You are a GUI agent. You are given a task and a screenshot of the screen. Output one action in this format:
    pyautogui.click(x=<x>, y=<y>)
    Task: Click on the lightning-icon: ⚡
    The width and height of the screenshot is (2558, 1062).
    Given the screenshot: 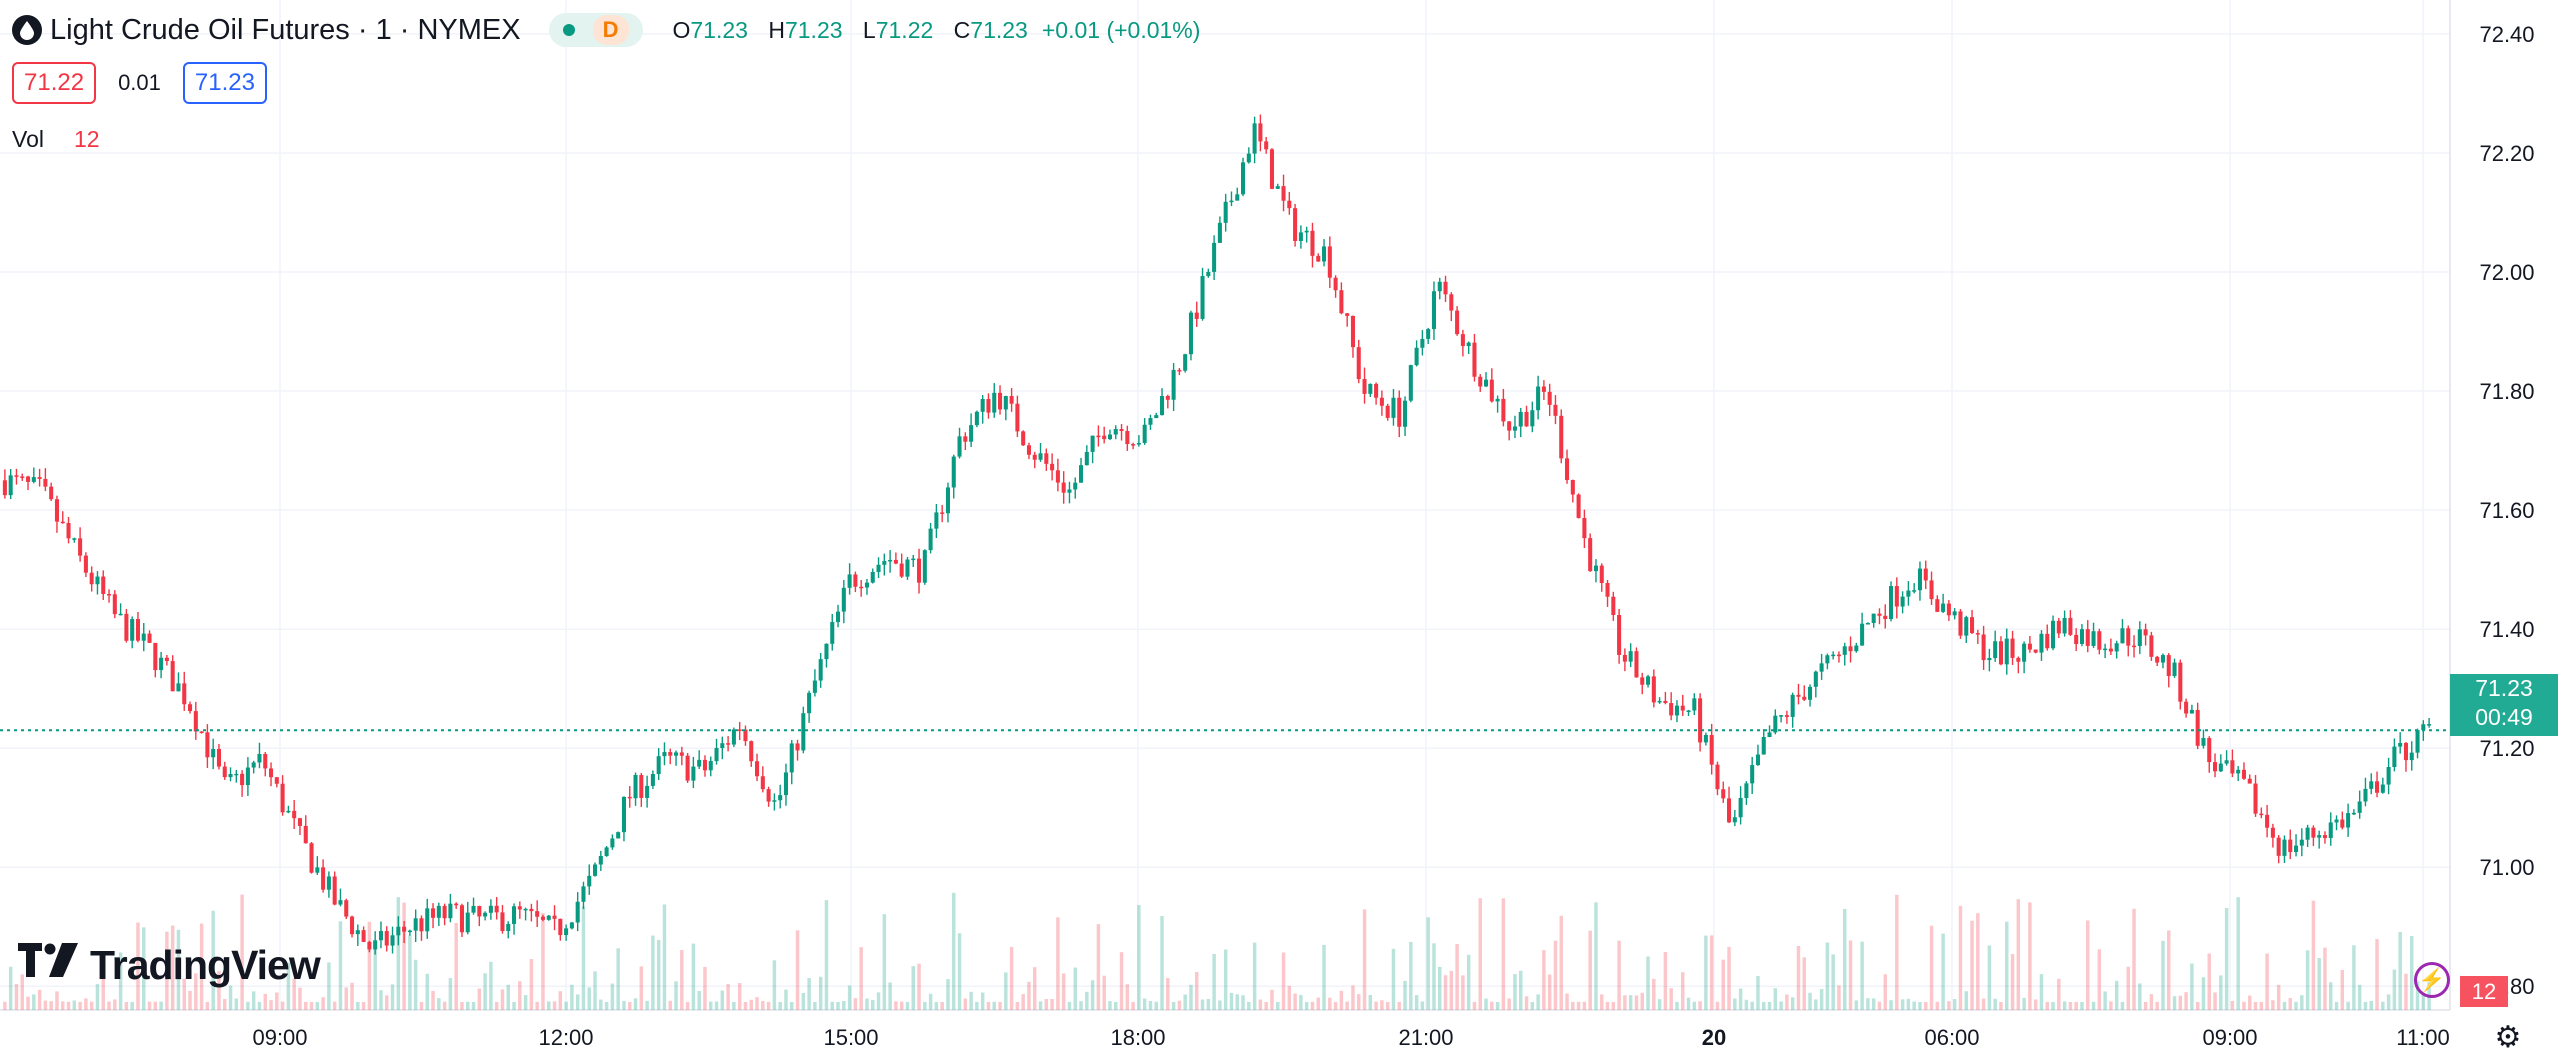 What is the action you would take?
    pyautogui.click(x=2432, y=980)
    